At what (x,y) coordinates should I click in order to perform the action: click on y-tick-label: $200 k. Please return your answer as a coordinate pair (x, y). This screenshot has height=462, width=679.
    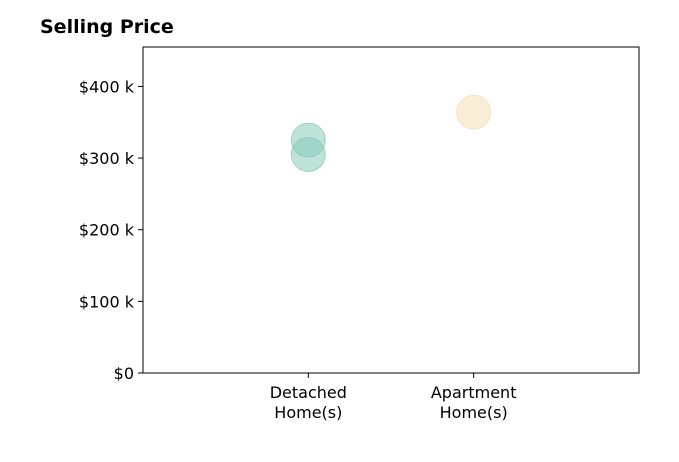
    Looking at the image, I should click on (107, 230).